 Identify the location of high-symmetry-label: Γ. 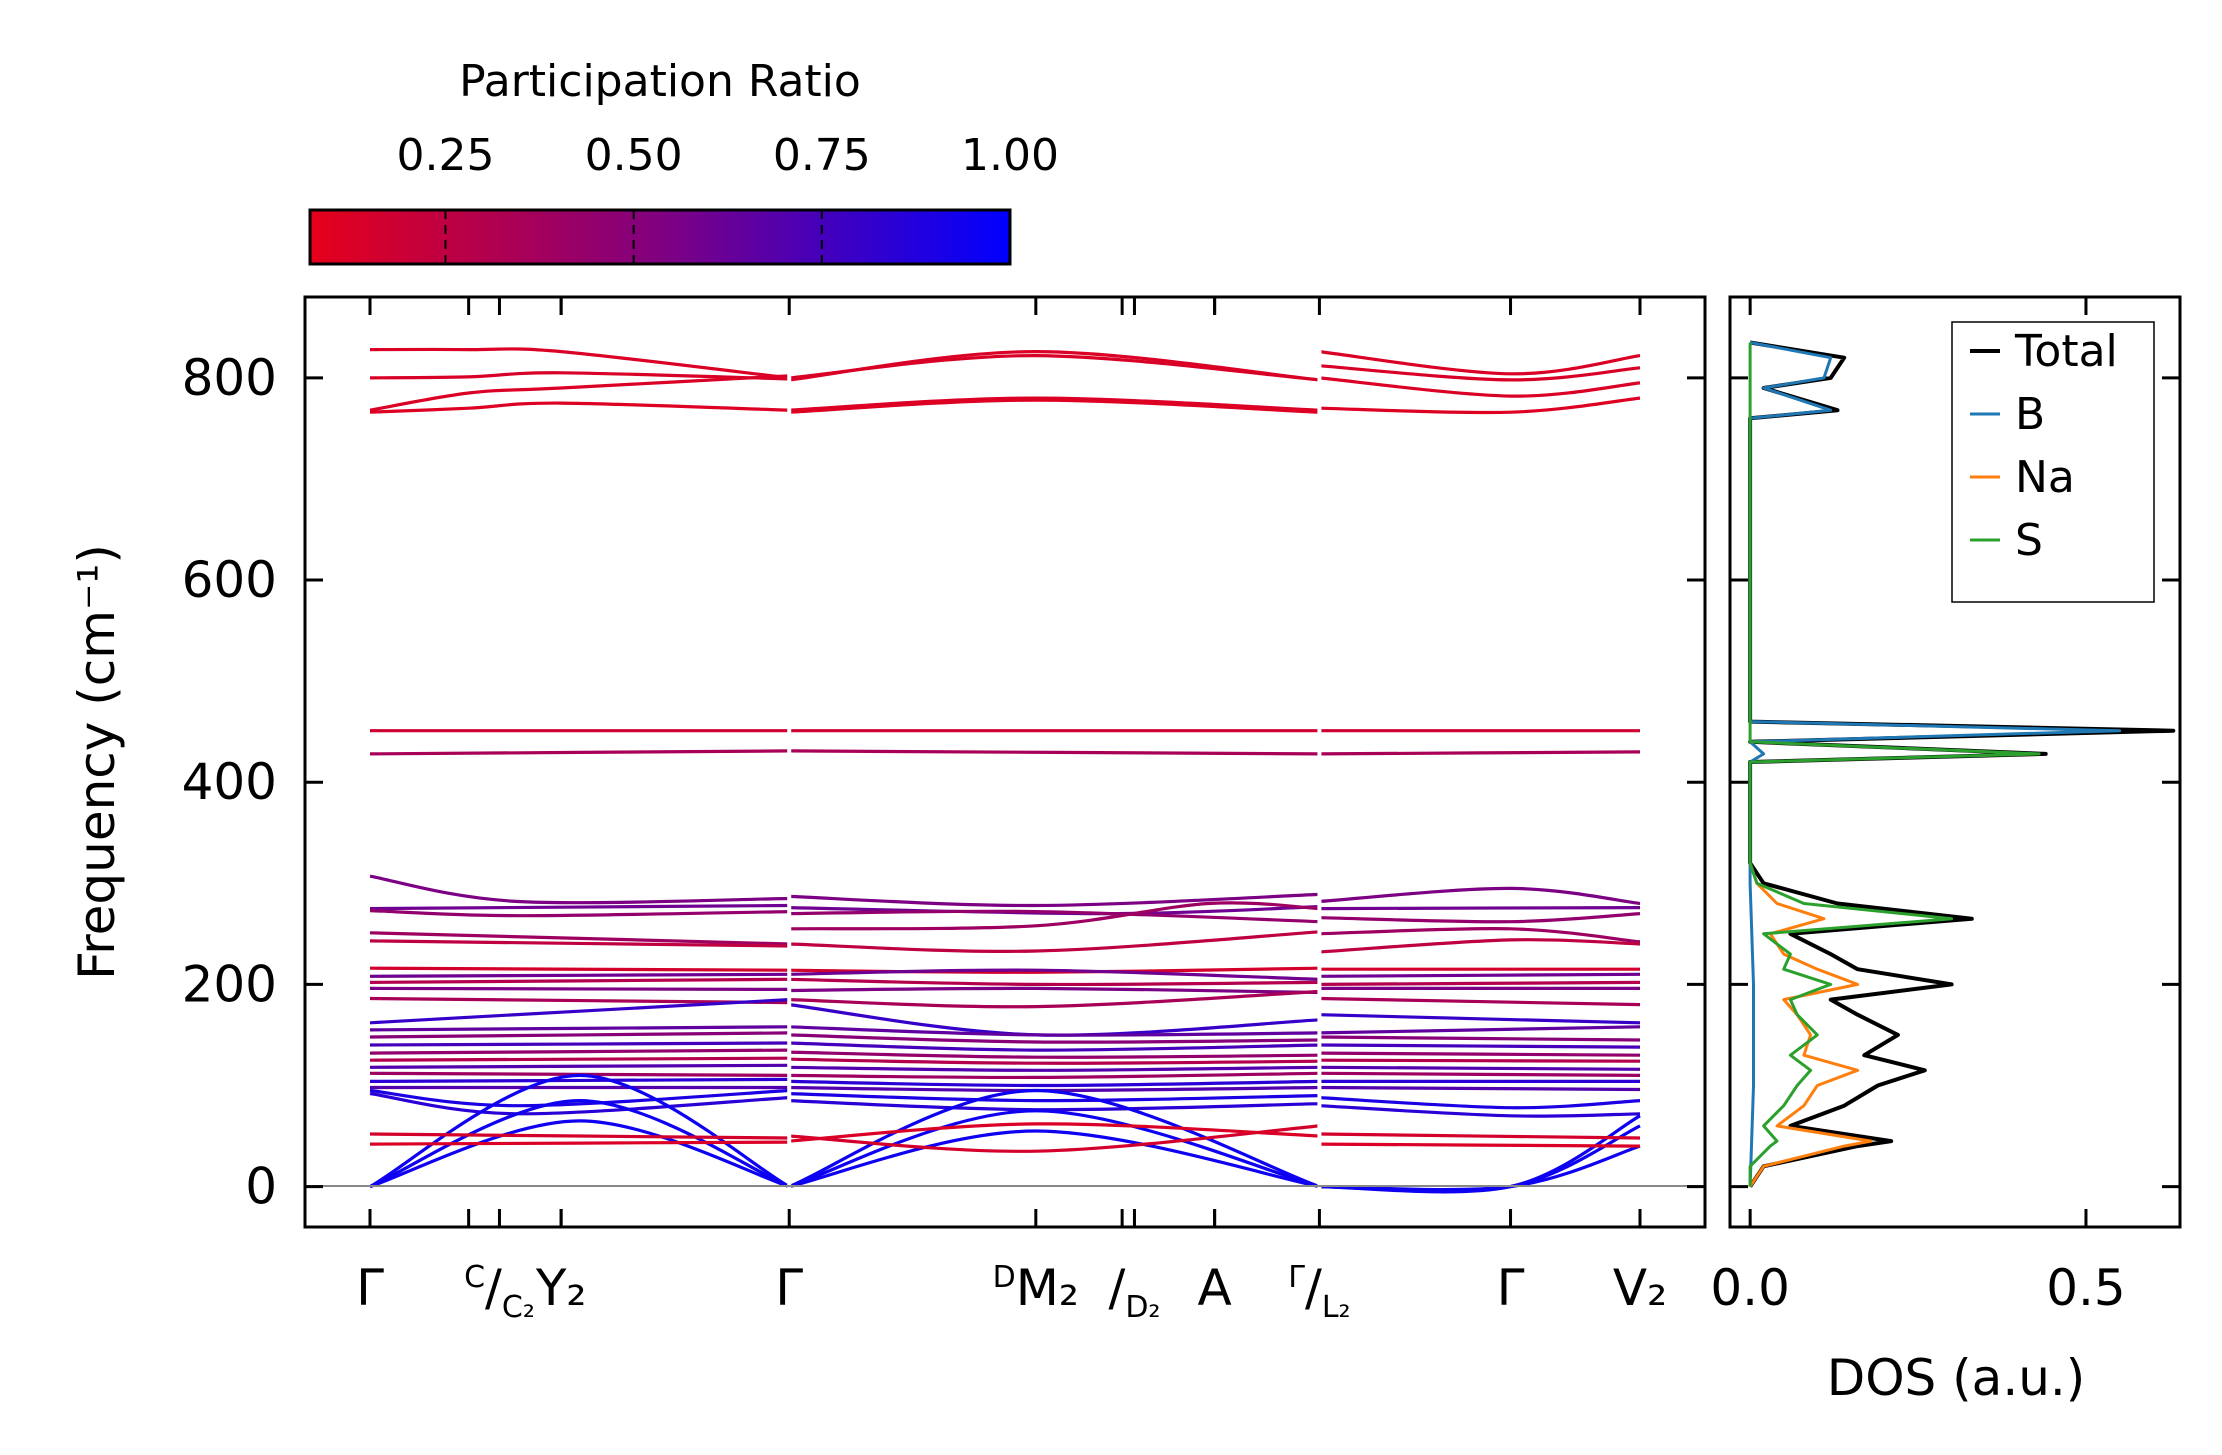
(1511, 1288).